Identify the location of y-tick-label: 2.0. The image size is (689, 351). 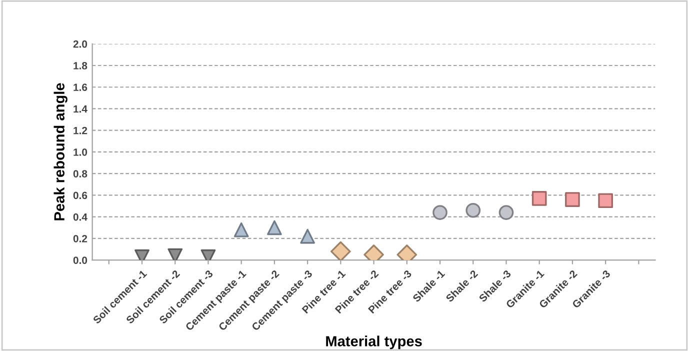
(80, 44).